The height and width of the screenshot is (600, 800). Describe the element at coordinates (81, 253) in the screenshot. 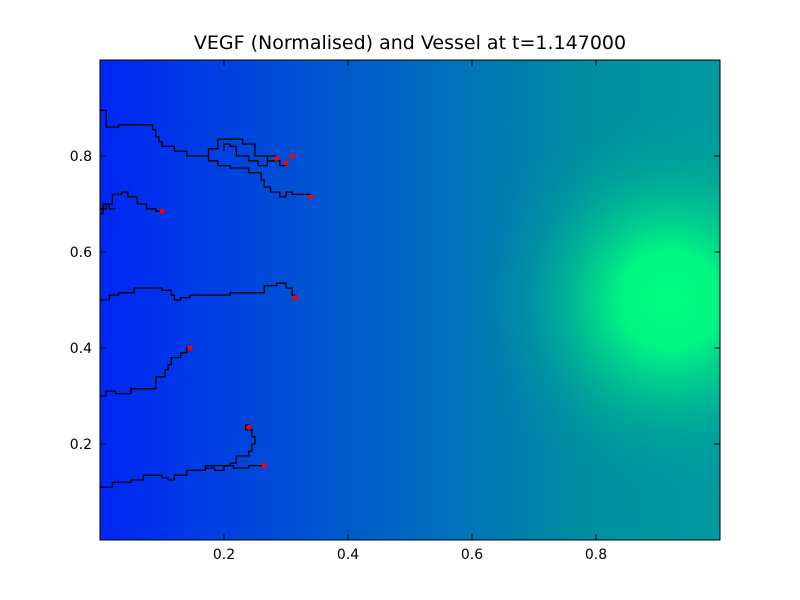

I see `y-tick-label: 0.6` at that location.